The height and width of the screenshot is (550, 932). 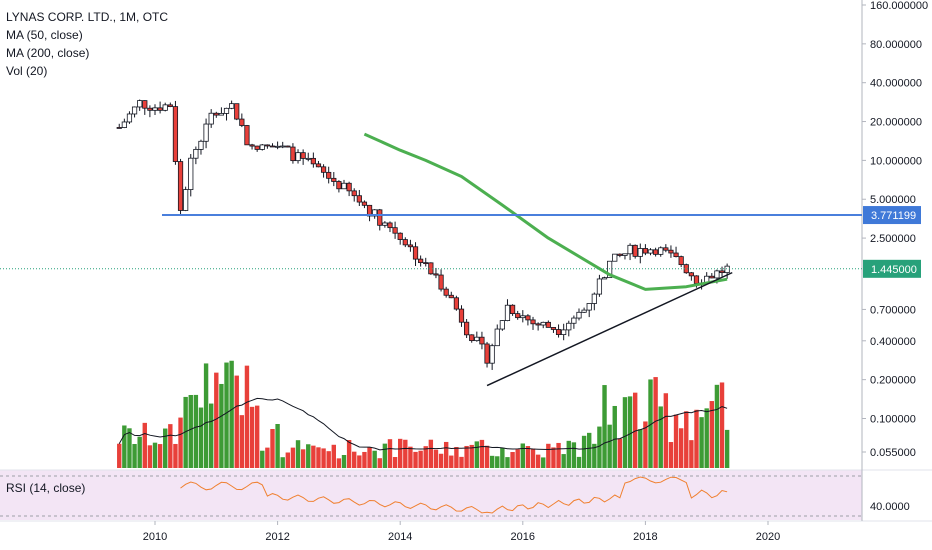 What do you see at coordinates (892, 268) in the screenshot?
I see `current-price-badge` at bounding box center [892, 268].